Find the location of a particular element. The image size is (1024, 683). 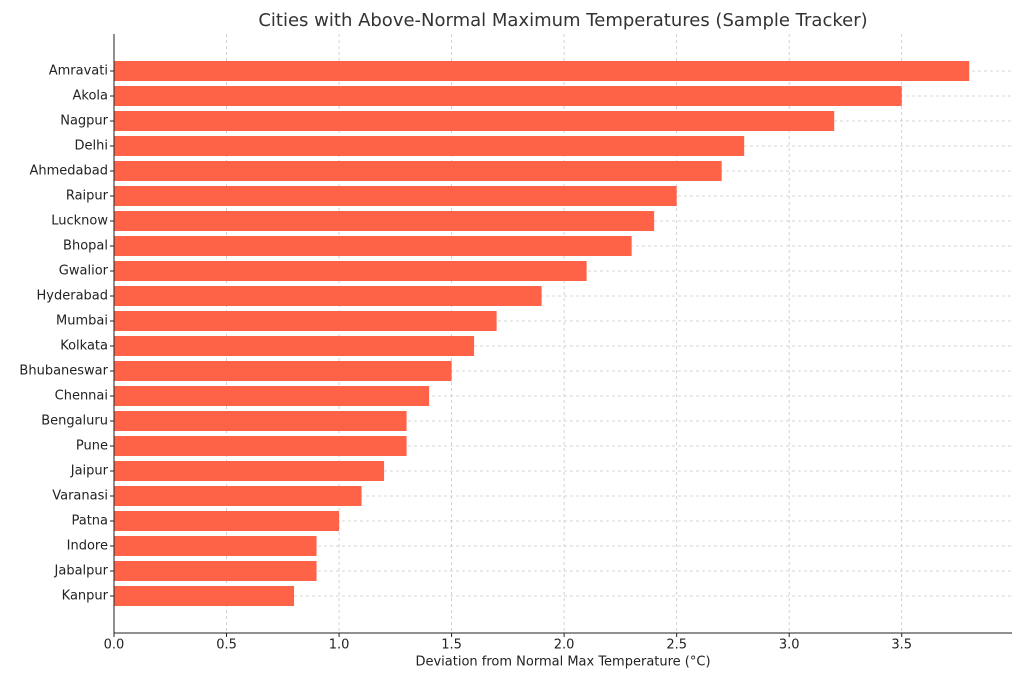

x-tick-label: 0.5 is located at coordinates (226, 645).